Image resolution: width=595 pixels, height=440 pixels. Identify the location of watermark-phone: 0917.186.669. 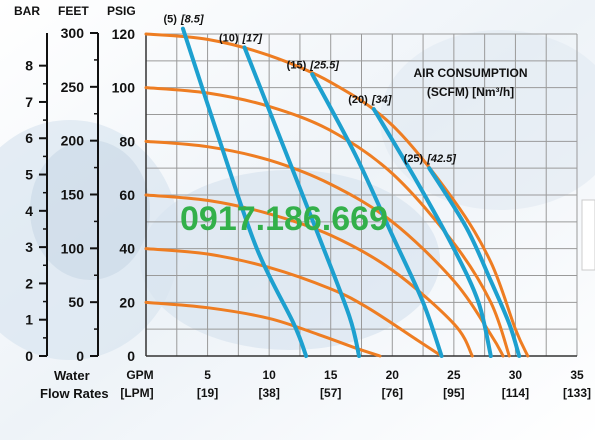
(284, 219).